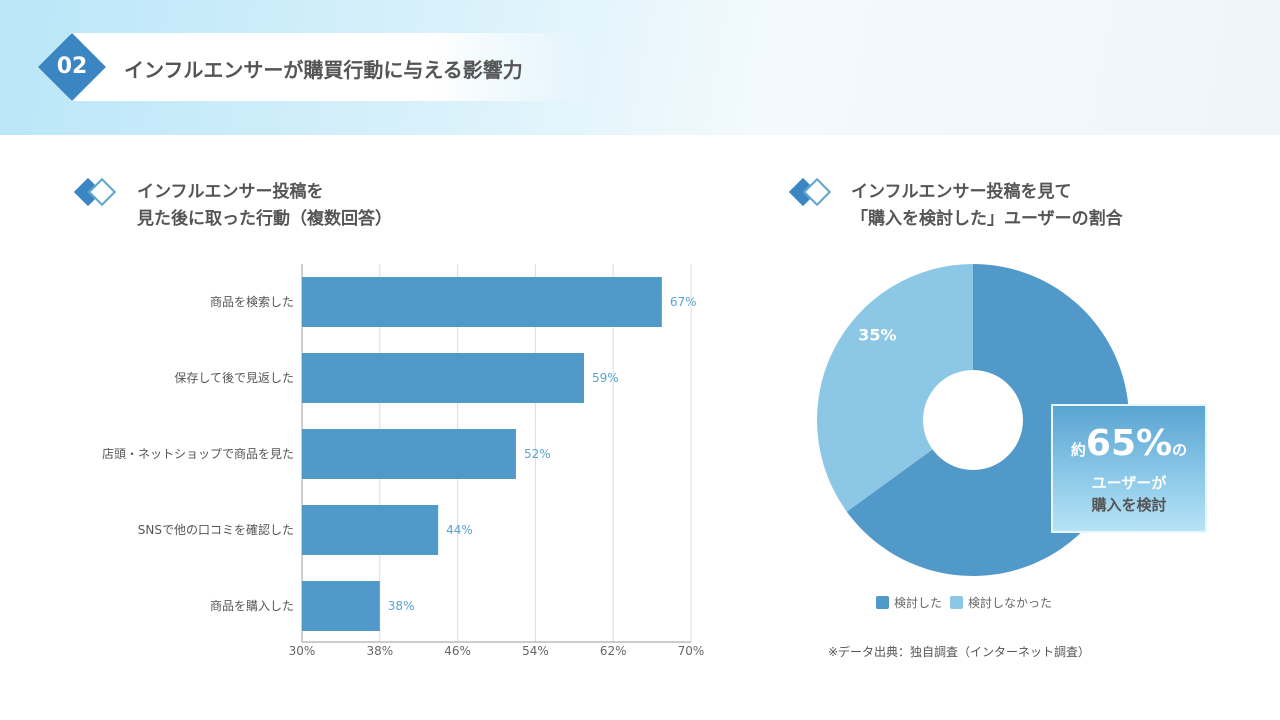  I want to click on data-label: 59%, so click(605, 378).